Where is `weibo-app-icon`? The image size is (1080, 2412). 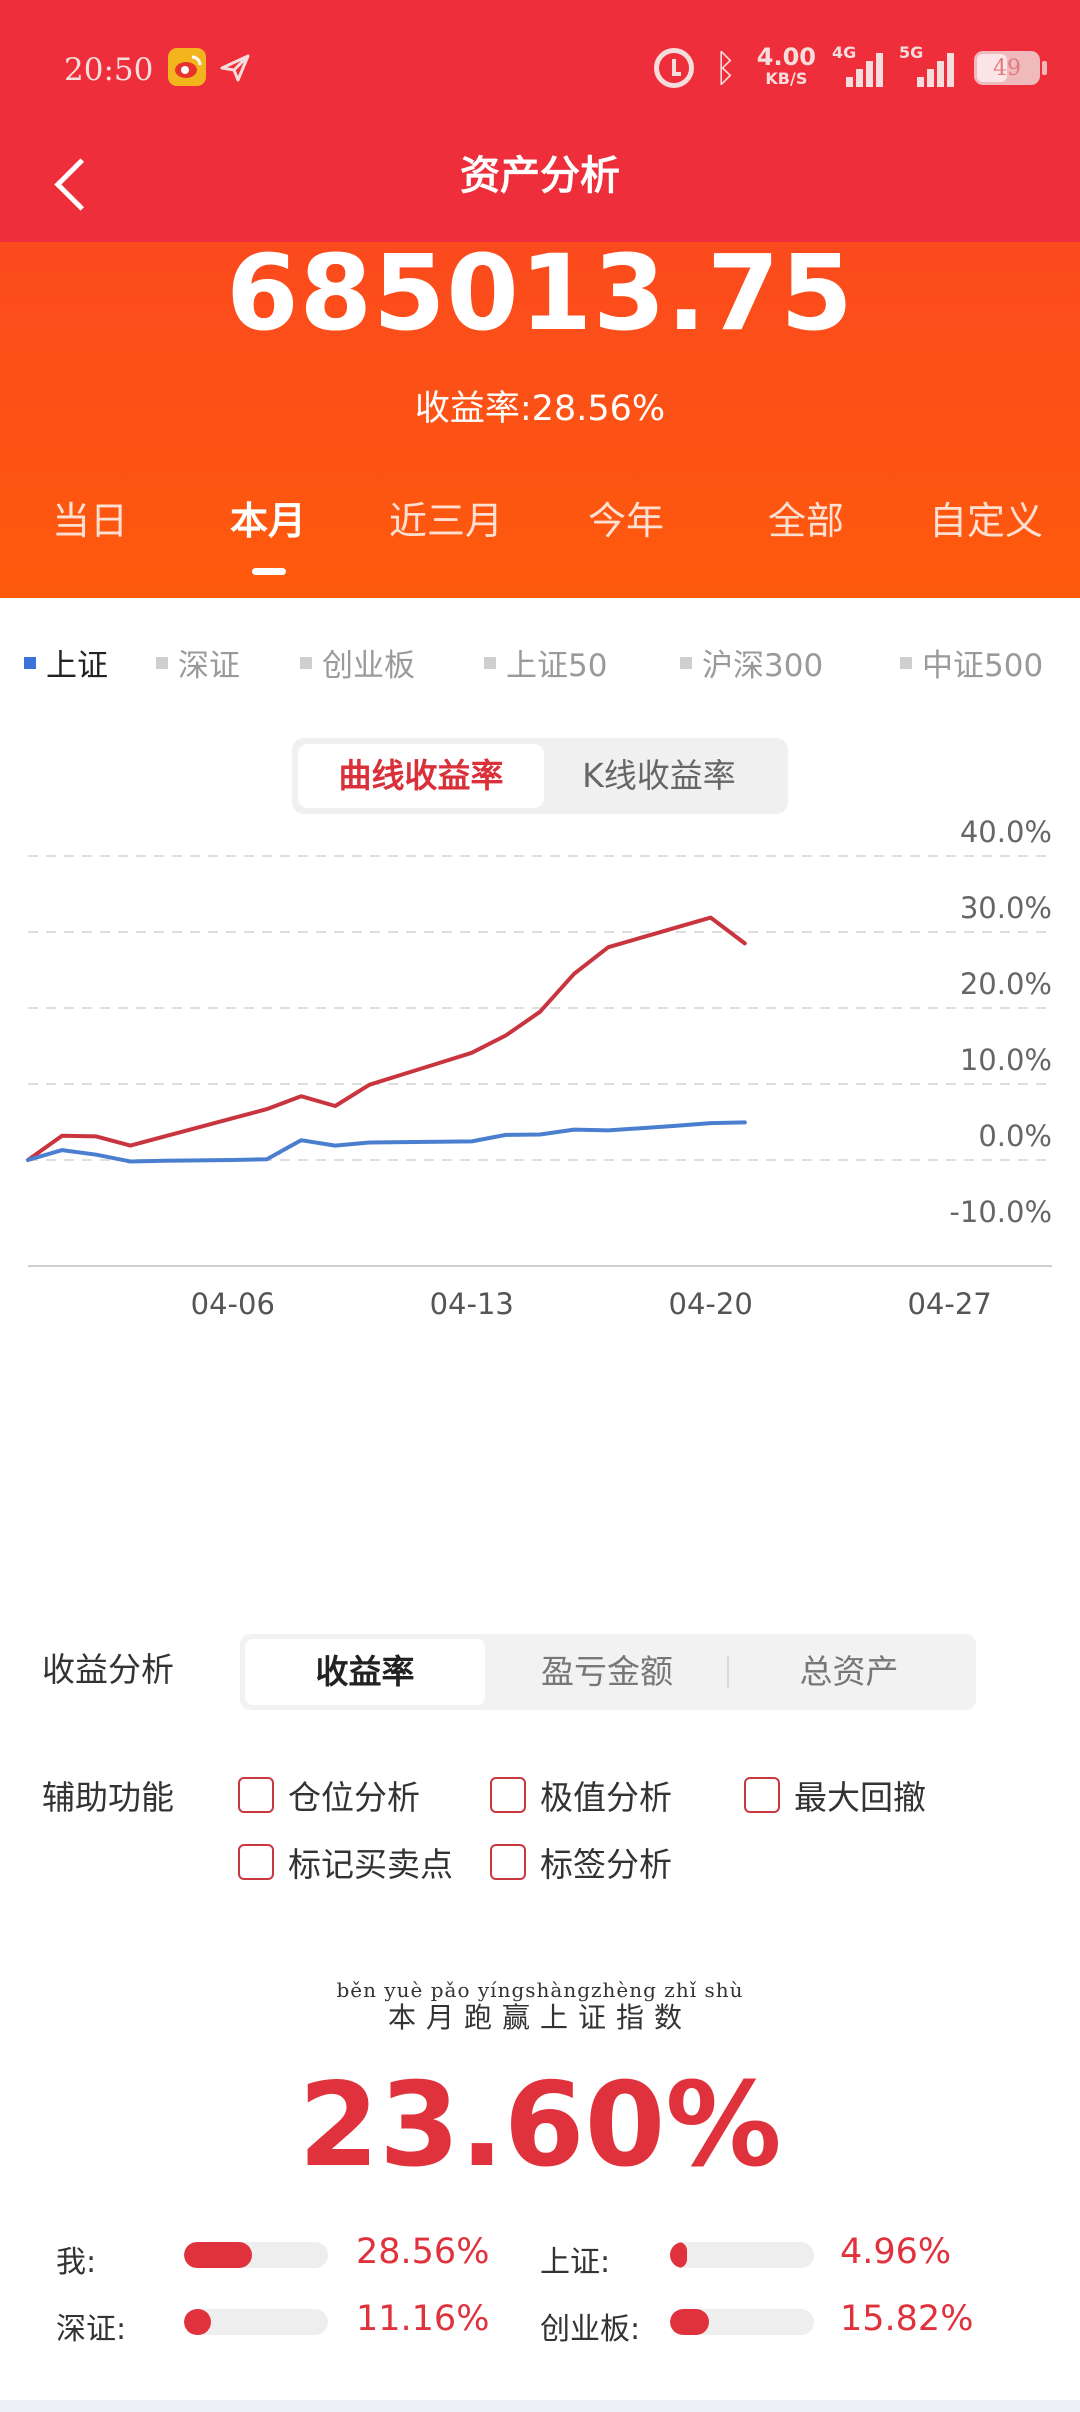 weibo-app-icon is located at coordinates (187, 67).